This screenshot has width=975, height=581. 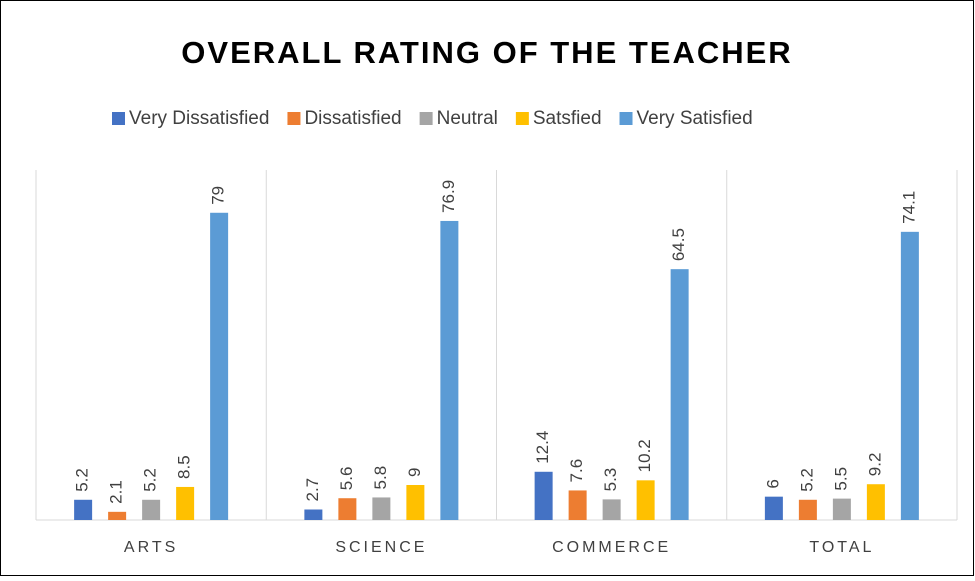 I want to click on data-label: 2.1, so click(x=116, y=492).